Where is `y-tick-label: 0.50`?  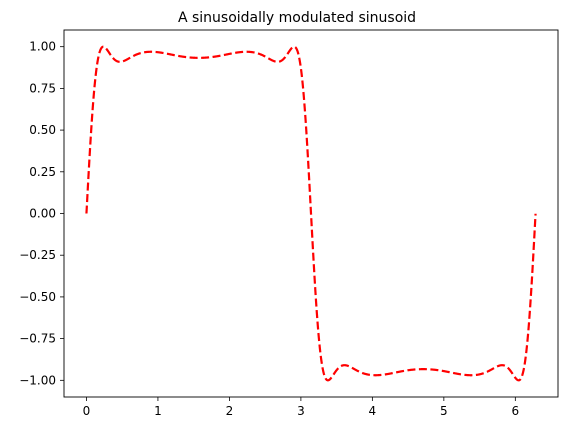 y-tick-label: 0.50 is located at coordinates (42, 130).